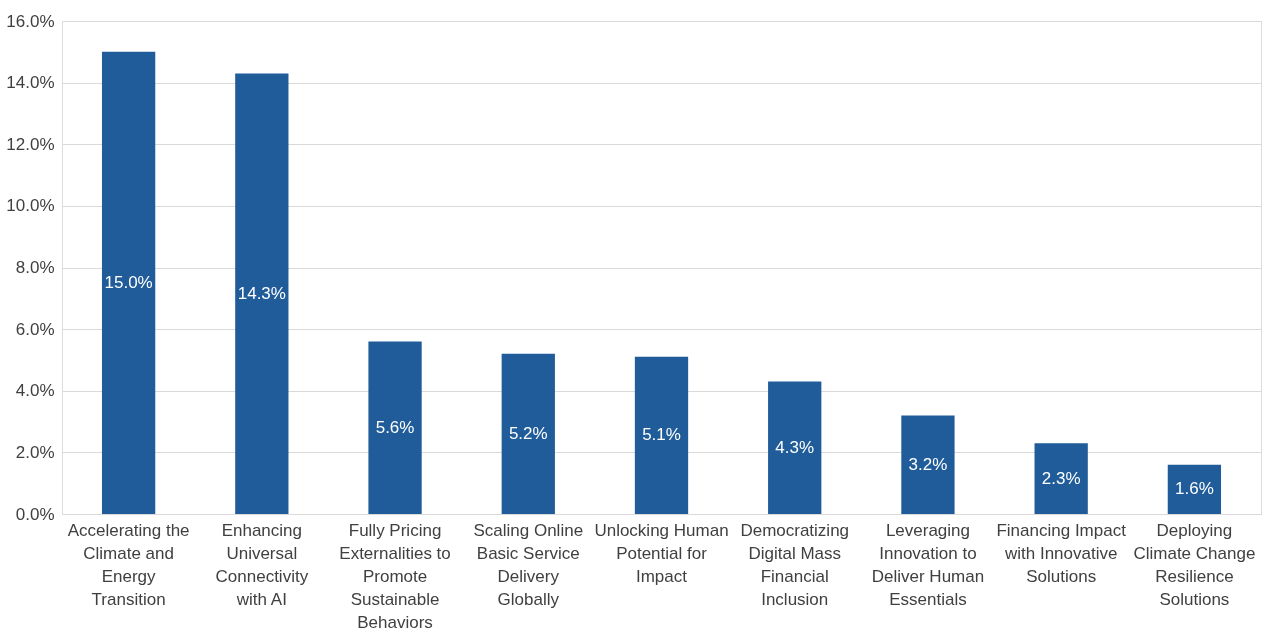 This screenshot has height=641, width=1276. Describe the element at coordinates (30, 144) in the screenshot. I see `y-tick-label: 12.0%` at that location.